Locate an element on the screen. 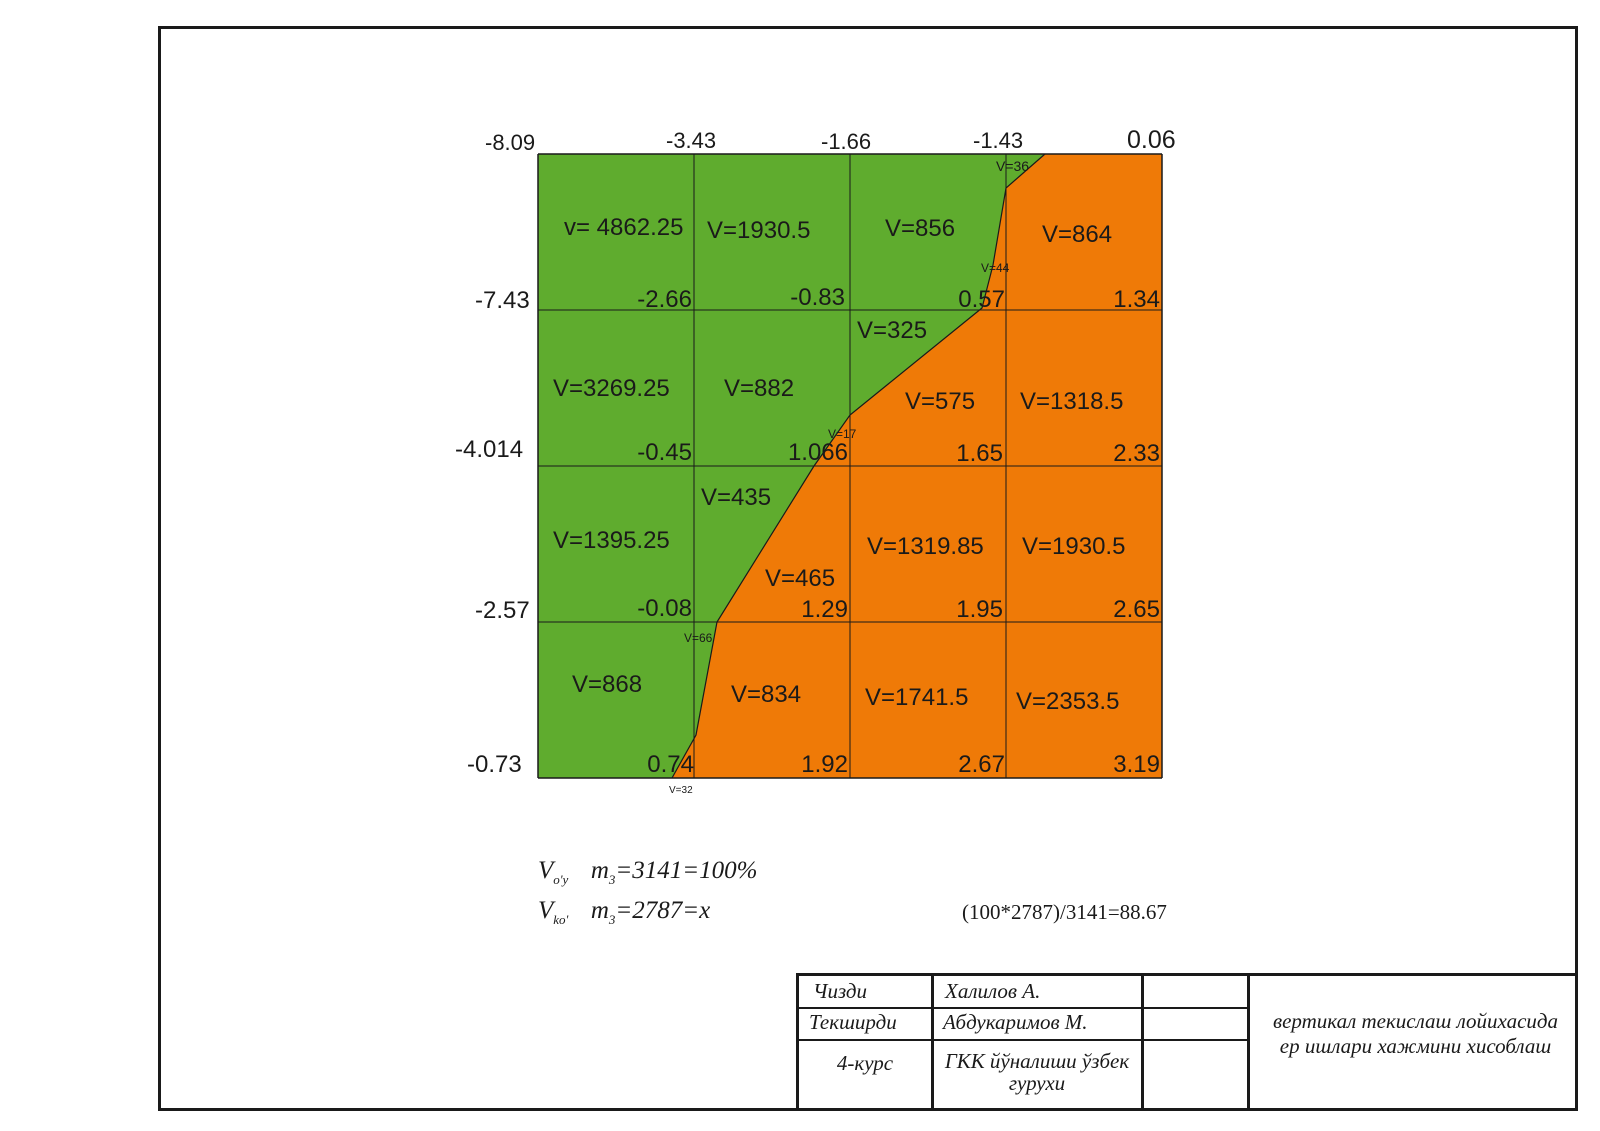 Image resolution: width=1600 pixels, height=1131 pixels. drawn-by-name: Халилов А. is located at coordinates (993, 991).